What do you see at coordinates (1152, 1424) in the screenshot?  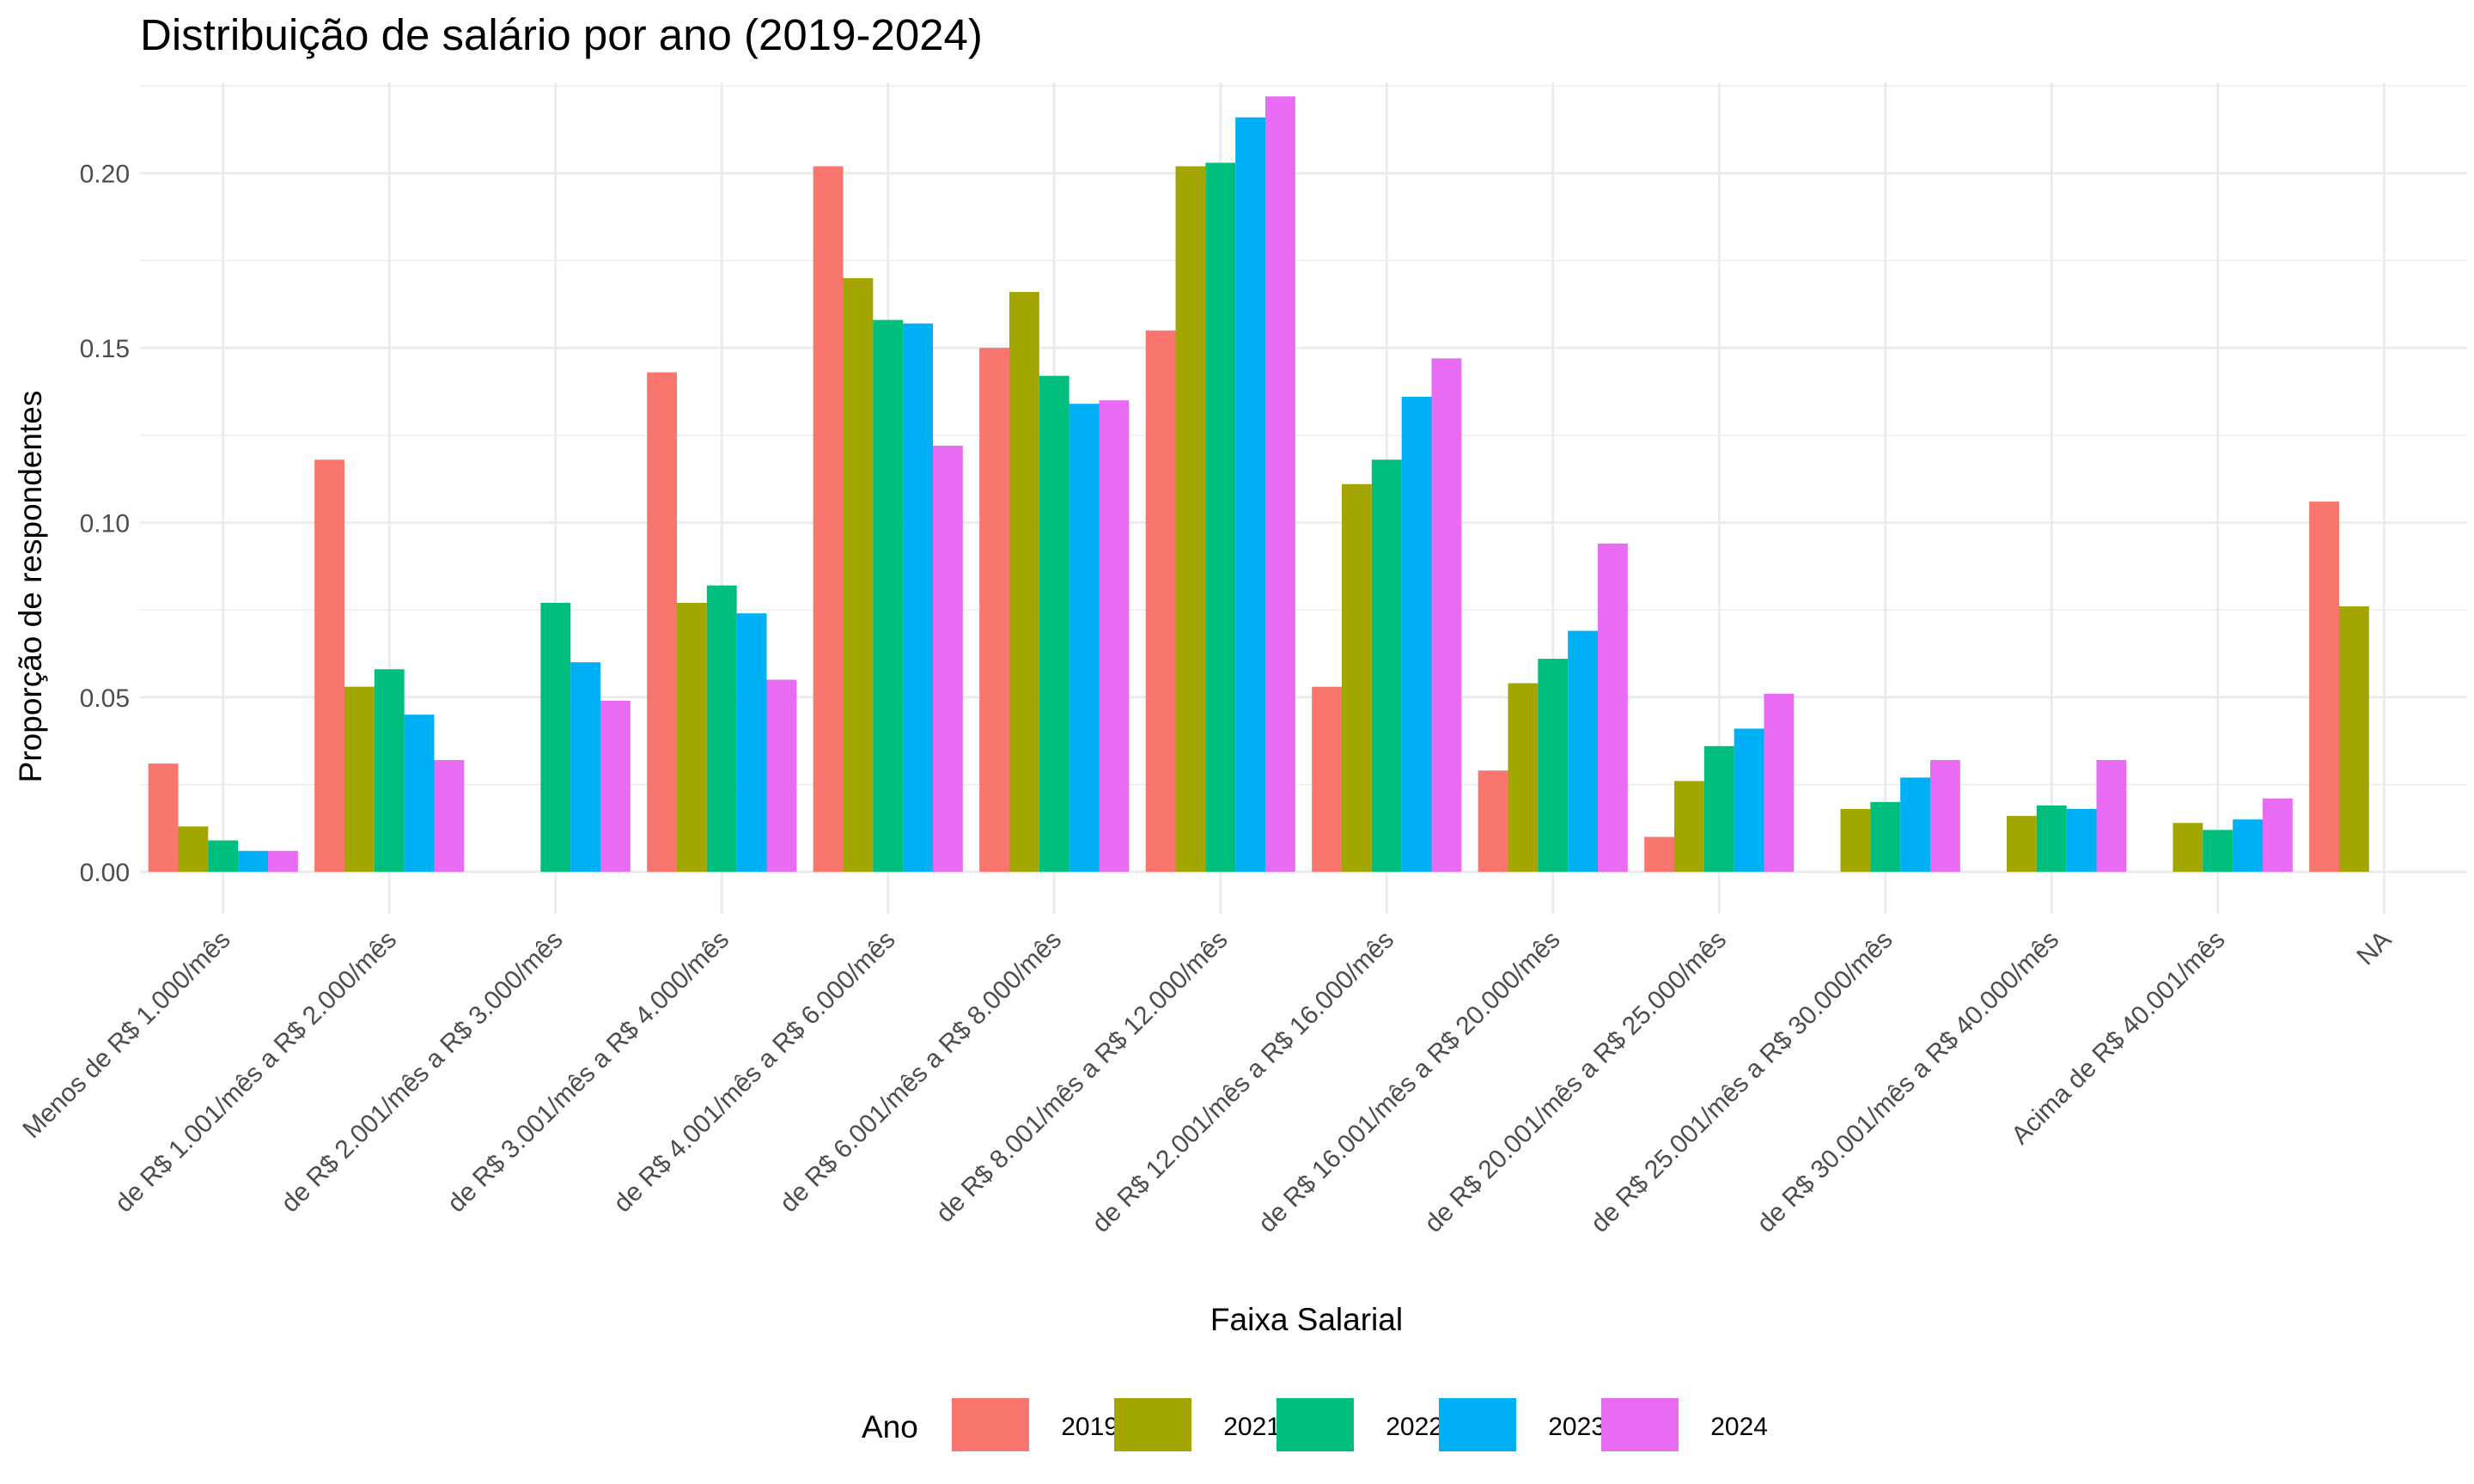 I see `legend-key-2021` at bounding box center [1152, 1424].